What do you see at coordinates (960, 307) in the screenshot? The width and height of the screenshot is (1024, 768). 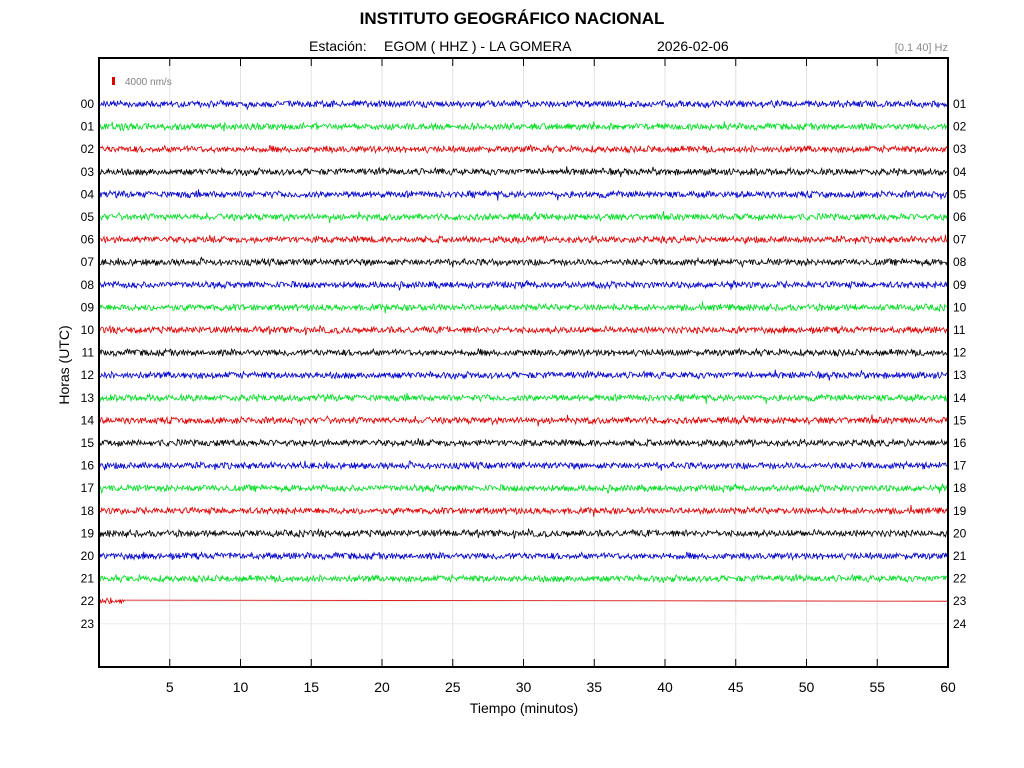 I see `y-hour-label-right: 10` at bounding box center [960, 307].